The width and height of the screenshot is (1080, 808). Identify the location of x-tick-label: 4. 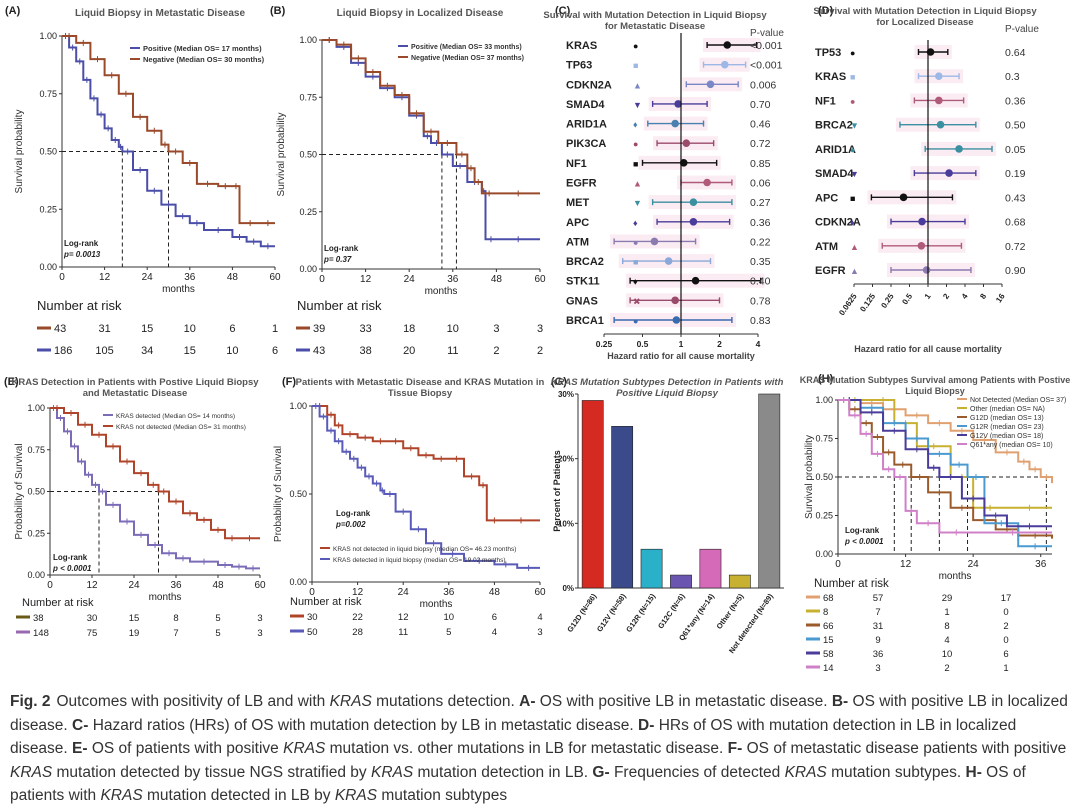
(758, 344).